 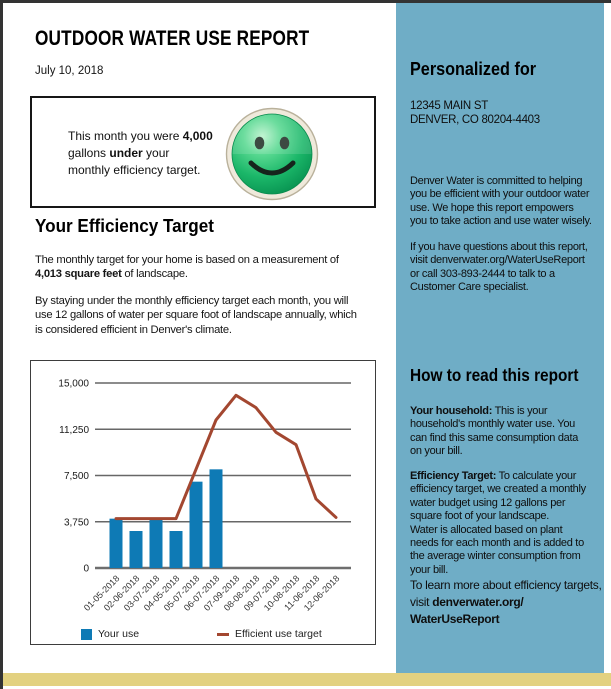 I want to click on footer-accent-band, so click(x=307, y=679).